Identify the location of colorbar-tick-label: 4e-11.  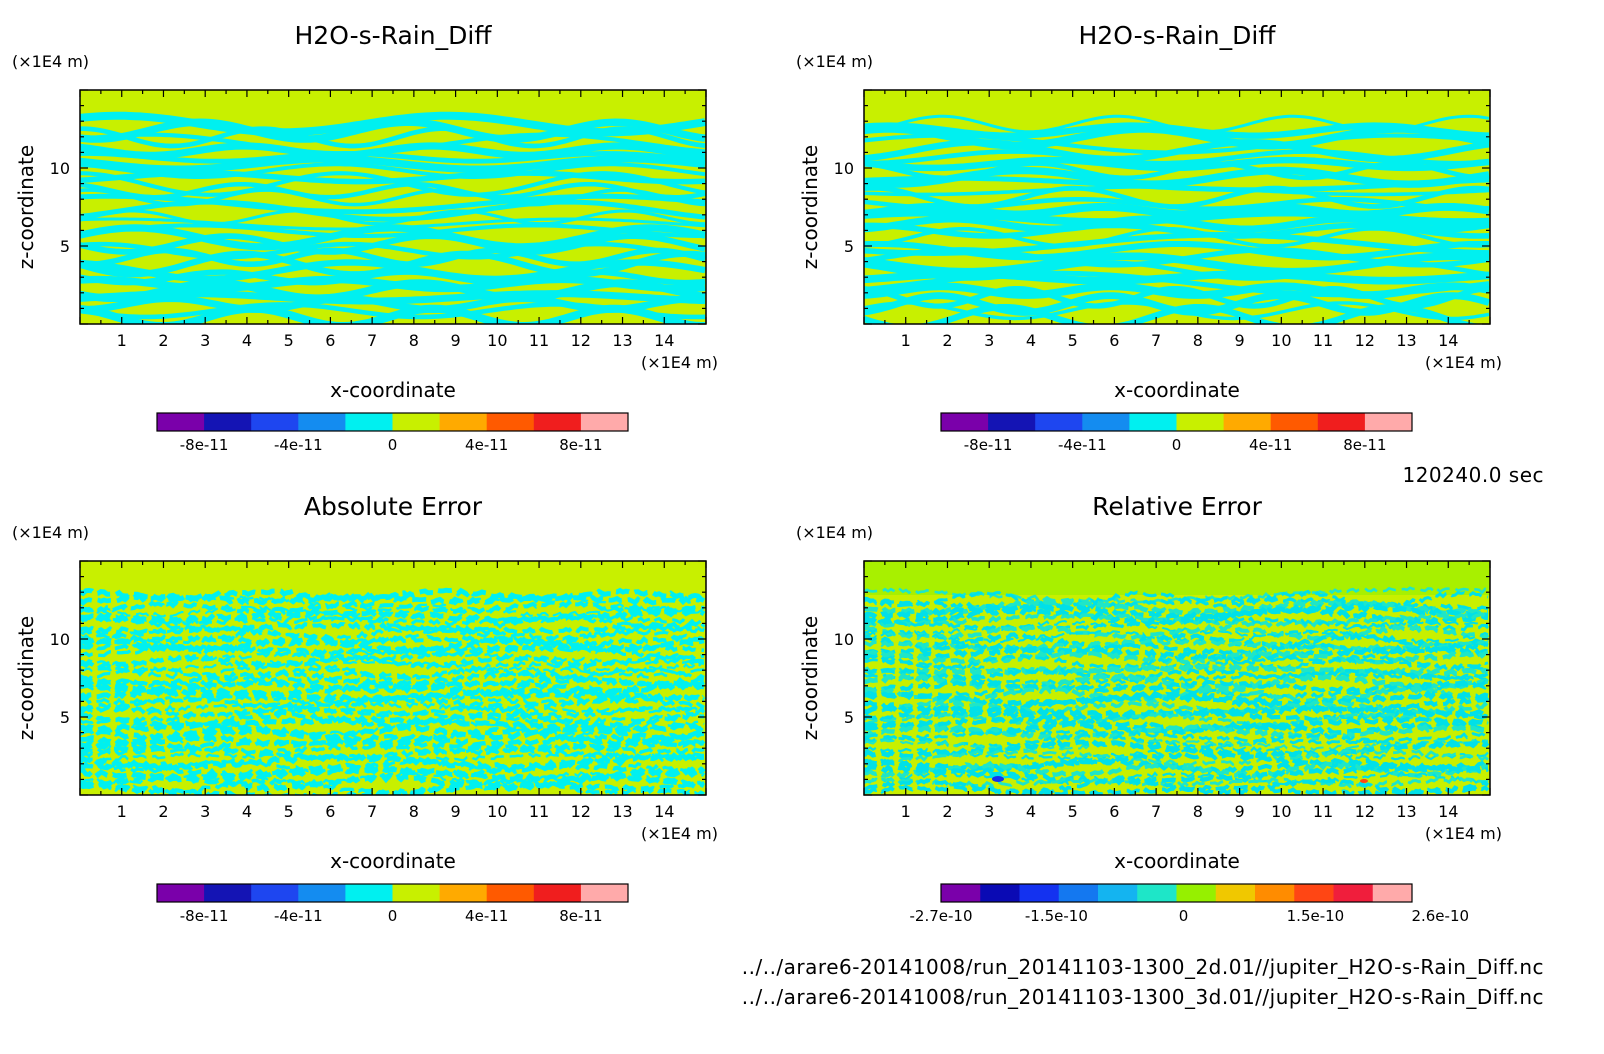
(486, 916).